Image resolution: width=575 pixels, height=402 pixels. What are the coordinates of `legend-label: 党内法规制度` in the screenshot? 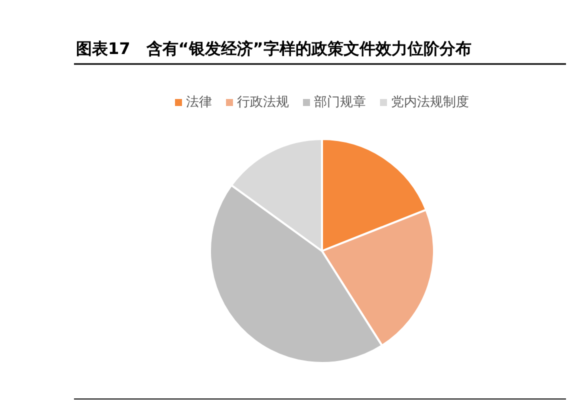 It's located at (430, 102).